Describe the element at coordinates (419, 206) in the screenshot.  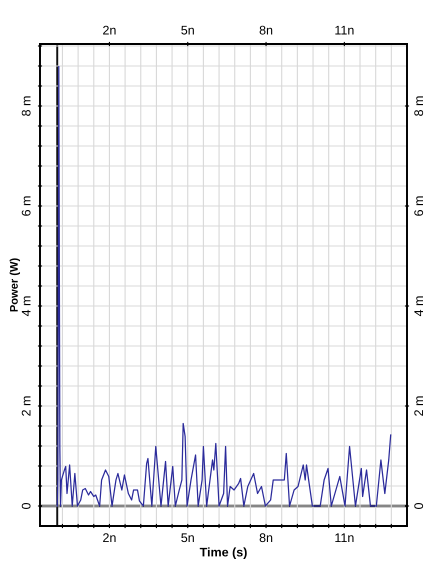
I see `y2-tick-label: 6 m` at that location.